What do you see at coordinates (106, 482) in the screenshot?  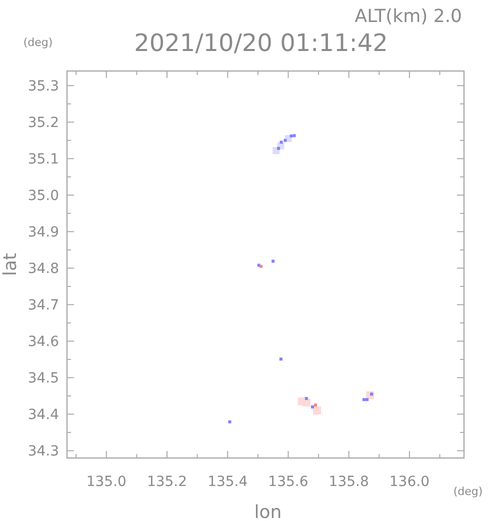 I see `x-tick-label: 135.0` at bounding box center [106, 482].